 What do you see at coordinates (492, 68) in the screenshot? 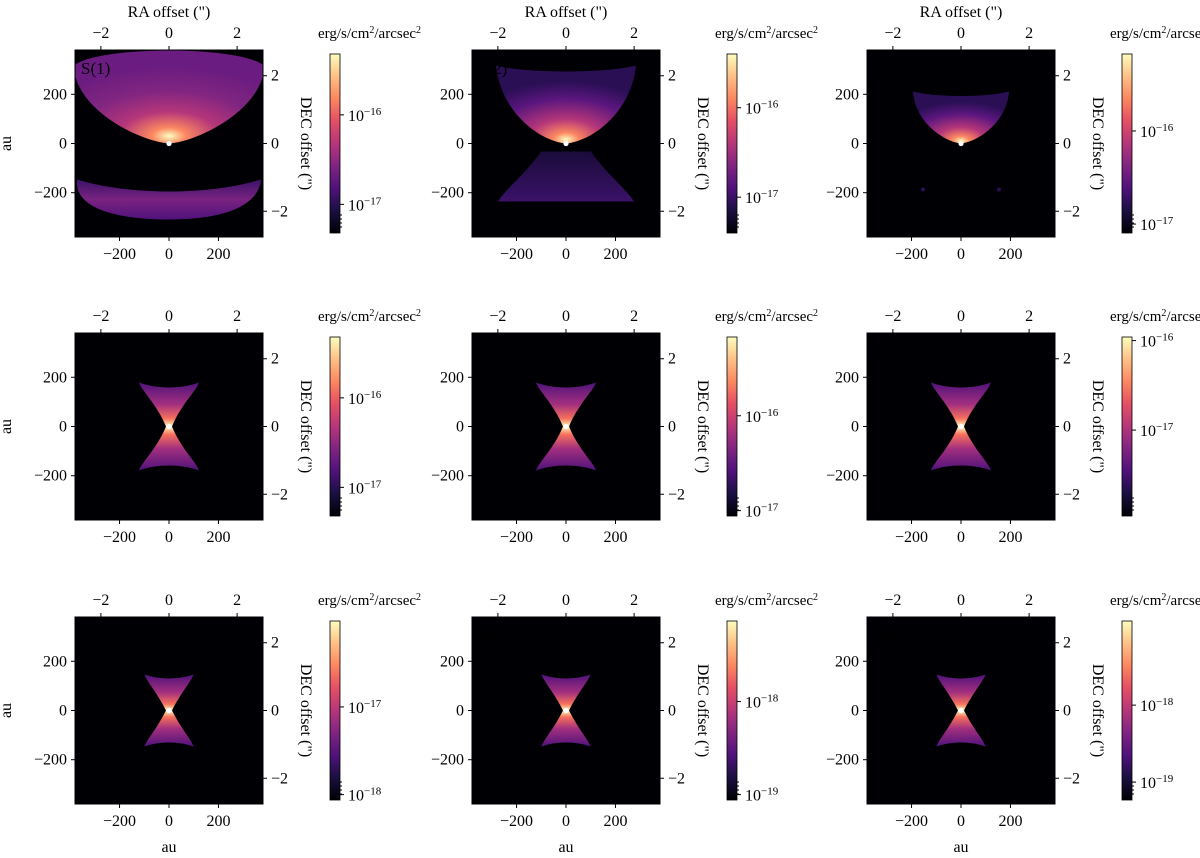
I see `panel-title: S(2)` at bounding box center [492, 68].